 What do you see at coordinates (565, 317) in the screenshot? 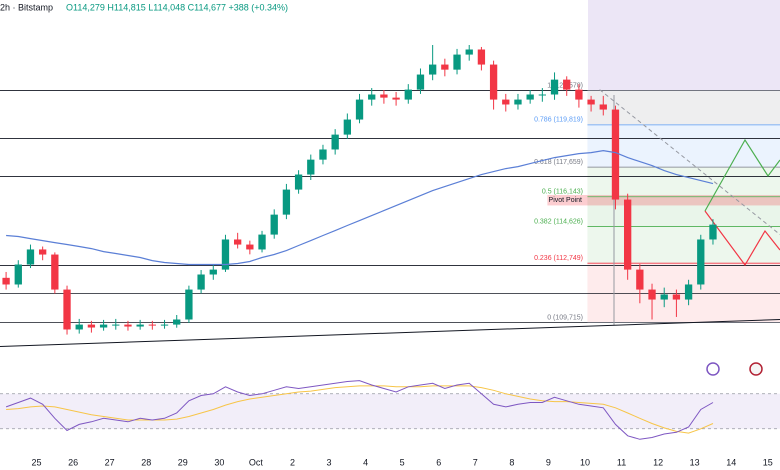
I see `fib-label: 0 (109,715)` at bounding box center [565, 317].